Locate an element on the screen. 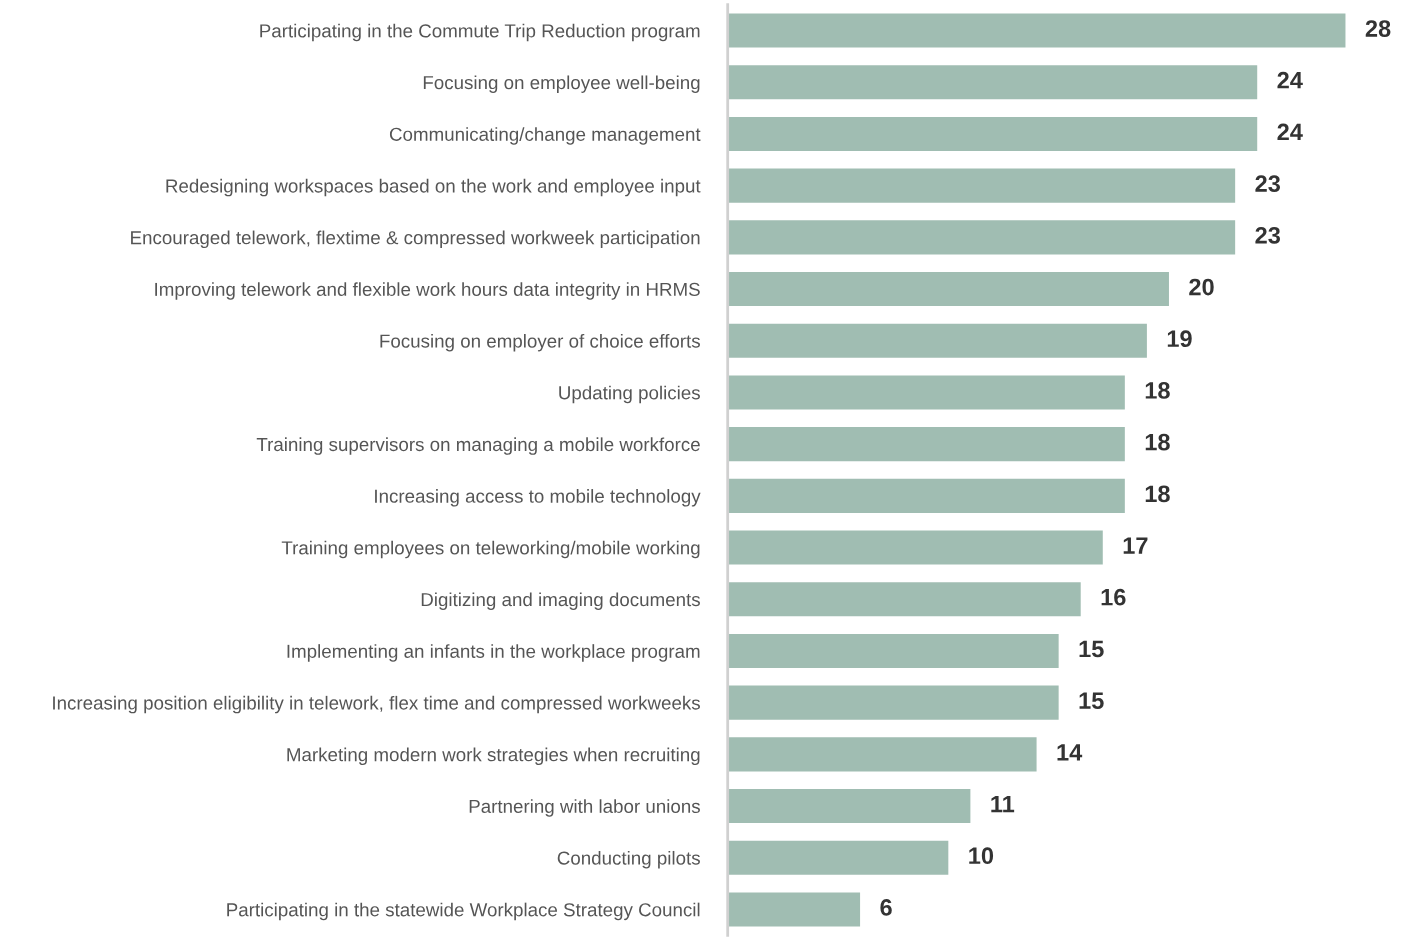 This screenshot has width=1413, height=940. data-label: 11 is located at coordinates (1003, 804).